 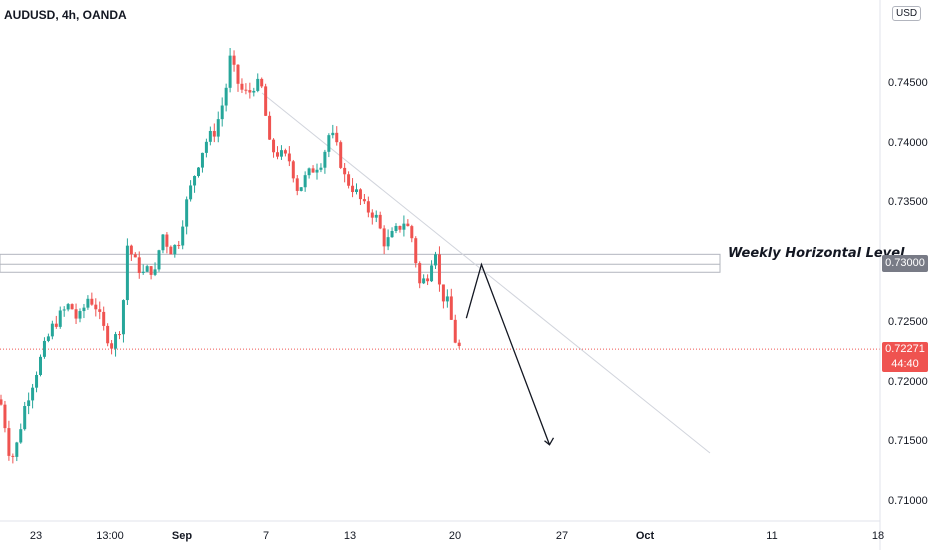 I want to click on projection-arrow, so click(x=508, y=354).